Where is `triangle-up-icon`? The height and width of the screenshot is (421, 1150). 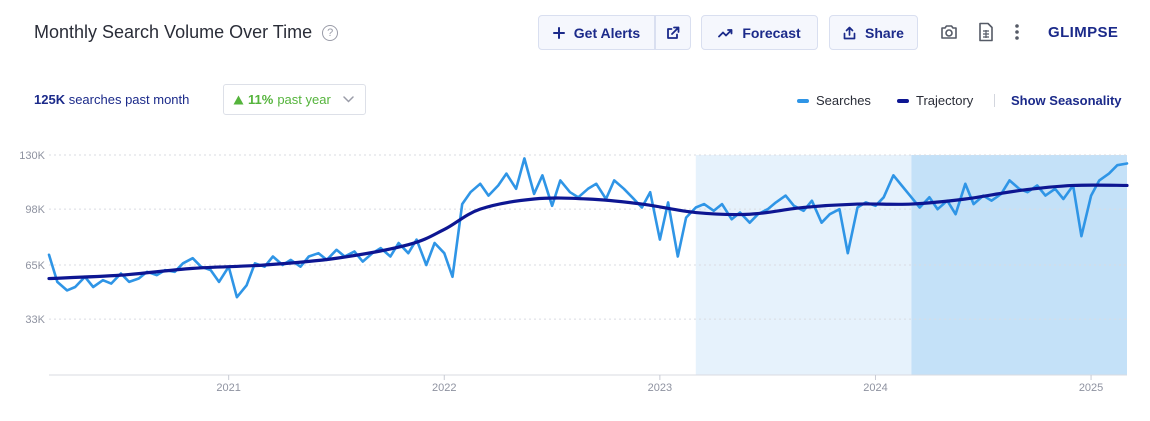
triangle-up-icon is located at coordinates (238, 99).